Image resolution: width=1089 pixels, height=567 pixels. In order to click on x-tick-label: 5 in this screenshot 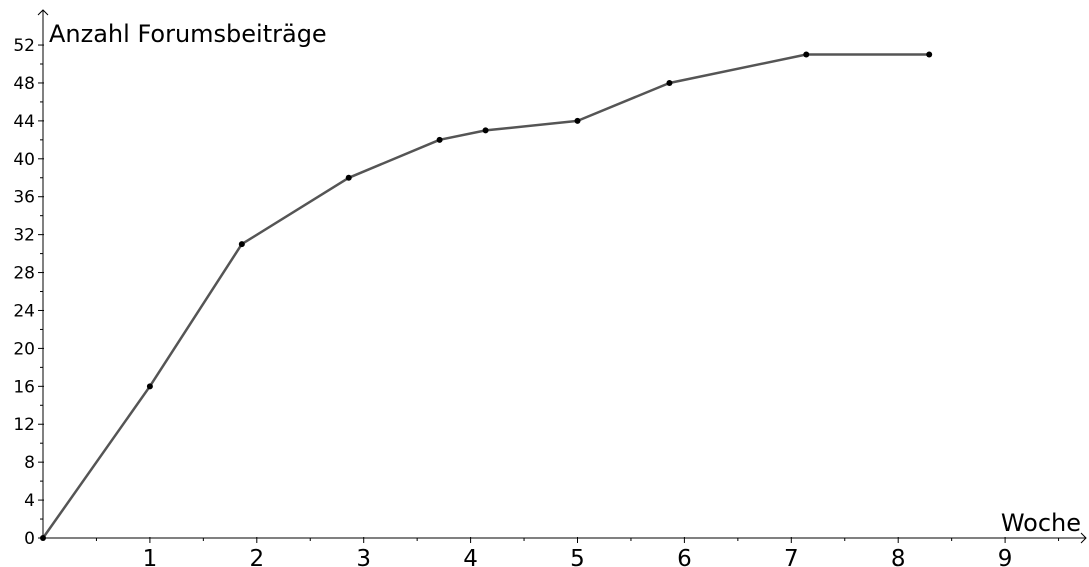, I will do `click(577, 556)`.